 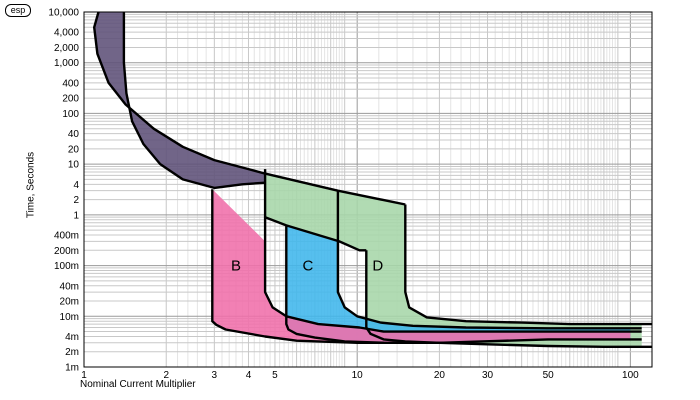 What do you see at coordinates (76, 215) in the screenshot?
I see `y-tick-label: 1` at bounding box center [76, 215].